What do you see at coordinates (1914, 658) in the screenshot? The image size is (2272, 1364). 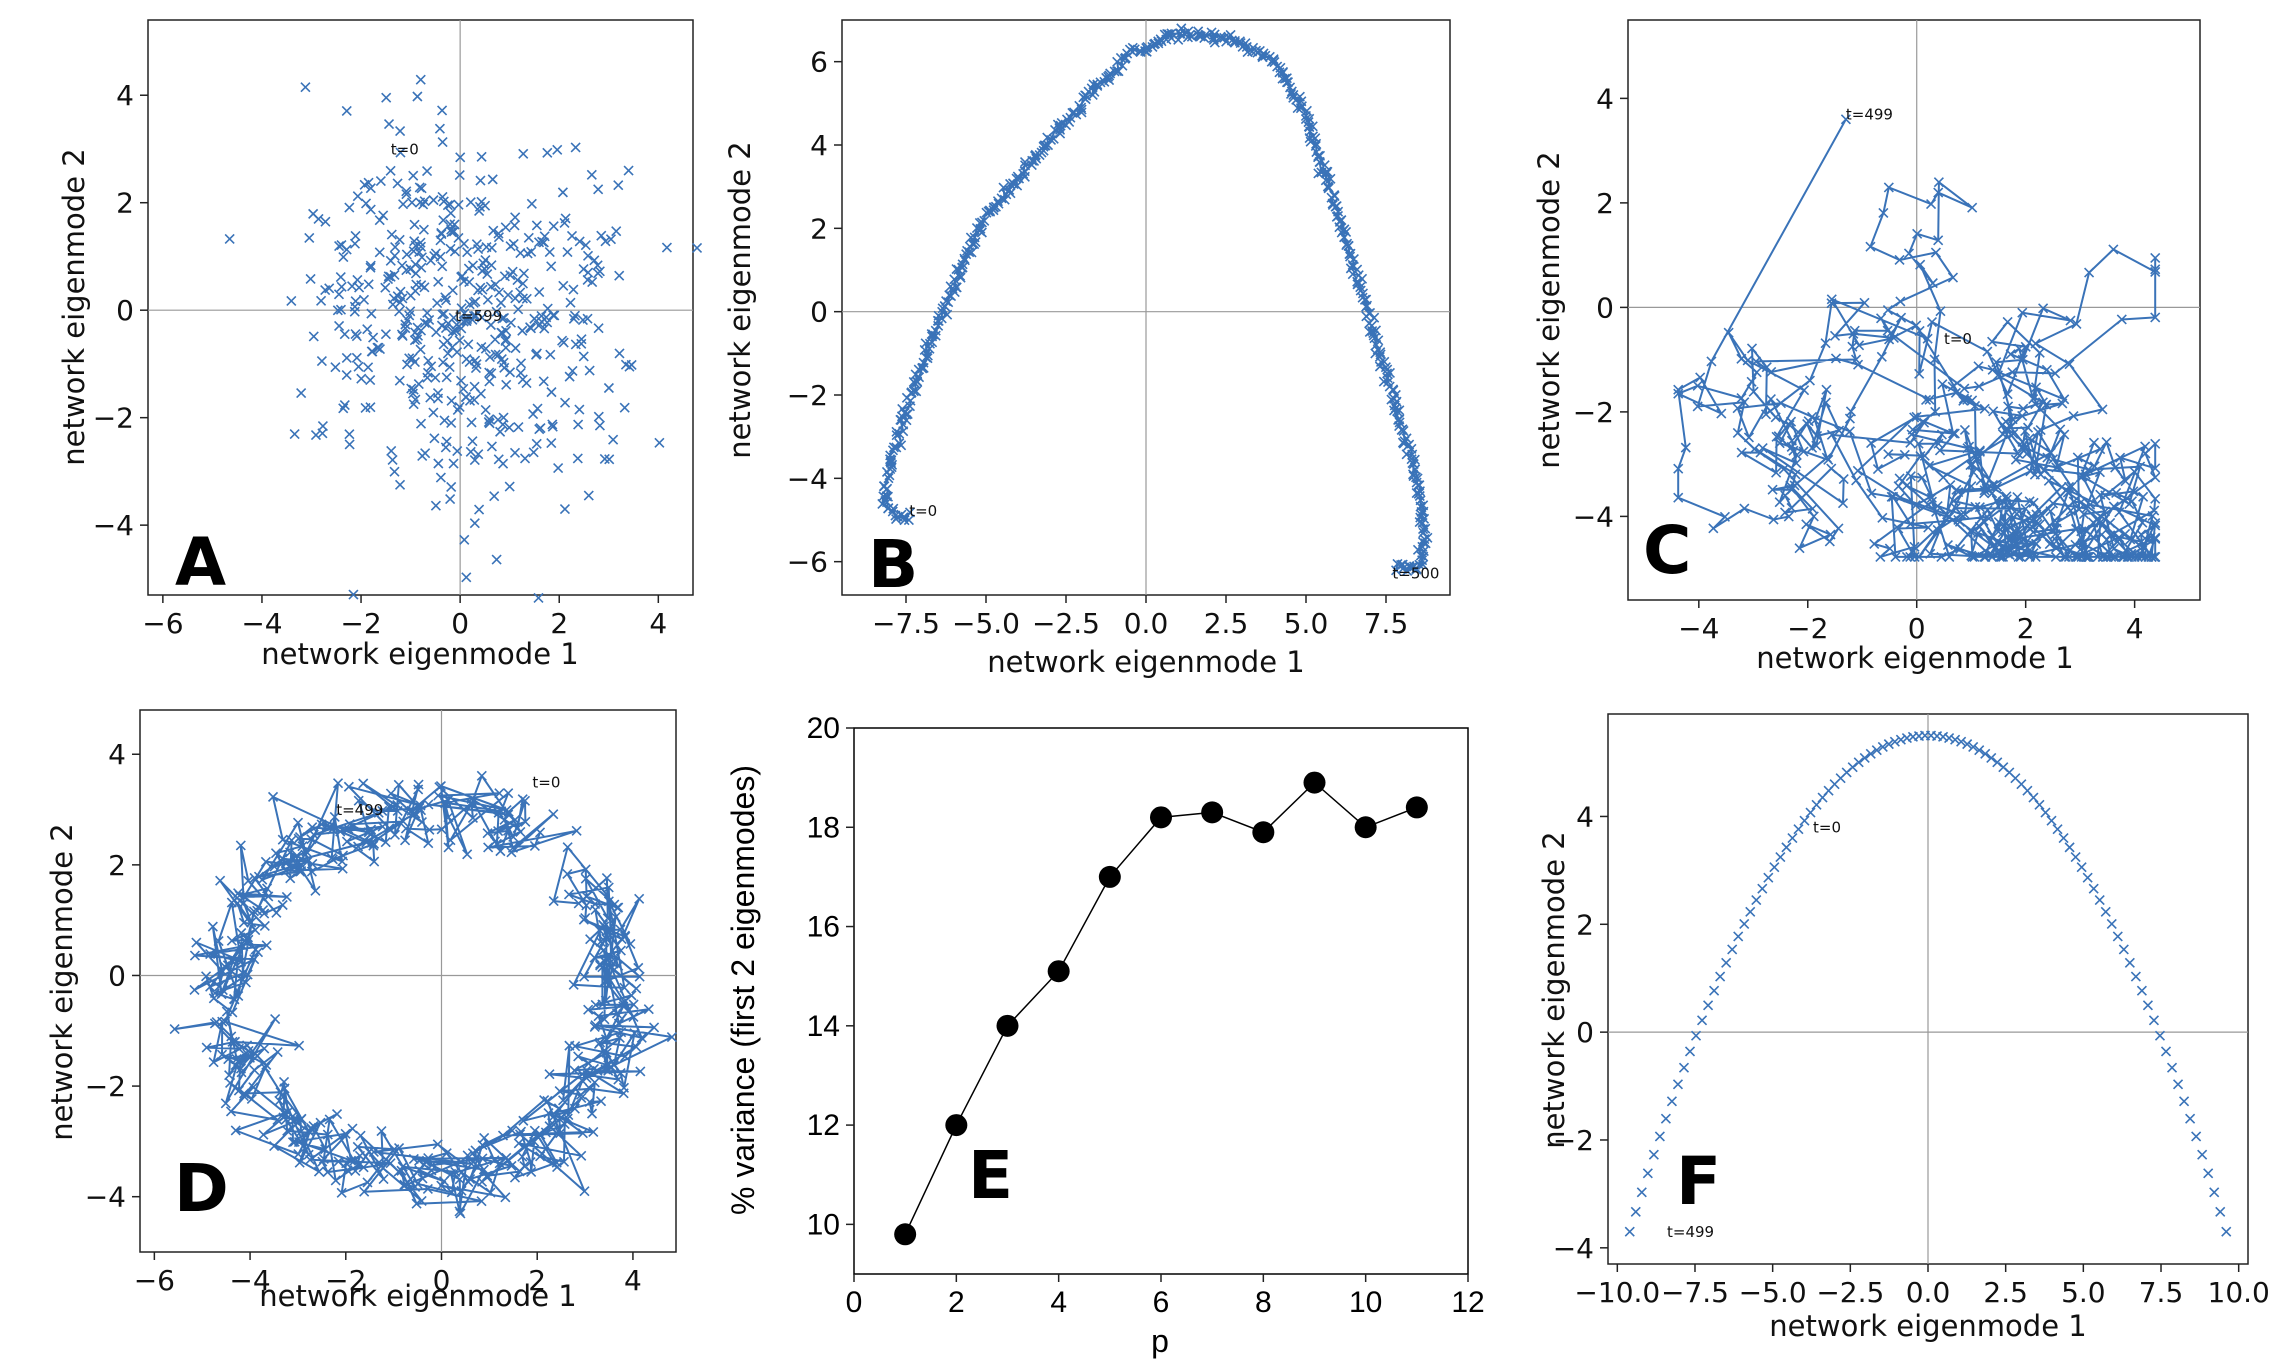 I see `x-axis-label: network eigenmode 1` at bounding box center [1914, 658].